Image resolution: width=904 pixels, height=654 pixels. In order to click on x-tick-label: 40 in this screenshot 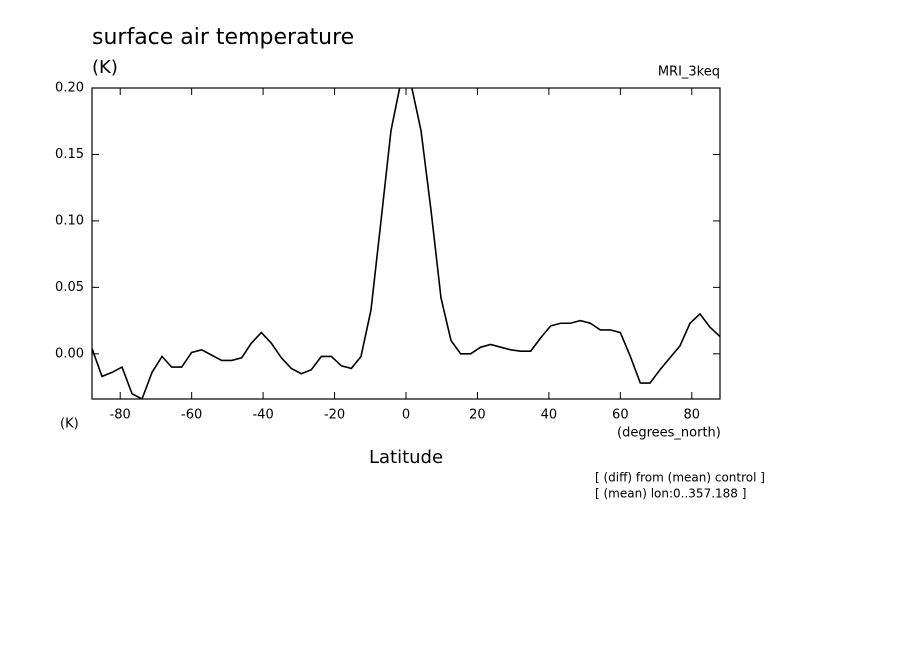, I will do `click(549, 415)`.